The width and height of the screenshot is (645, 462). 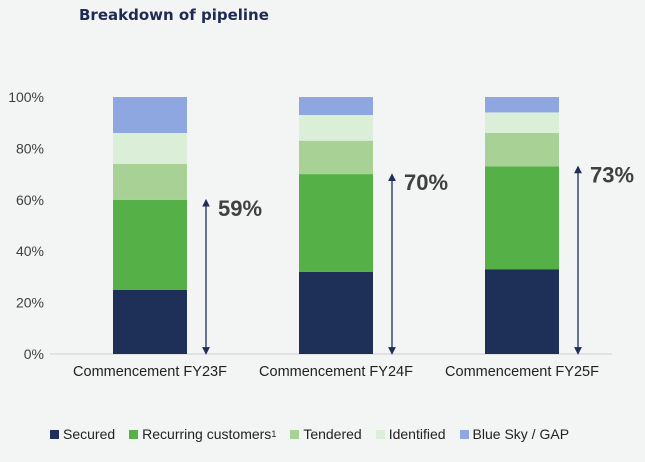 What do you see at coordinates (30, 251) in the screenshot?
I see `y-tick-label: 40%` at bounding box center [30, 251].